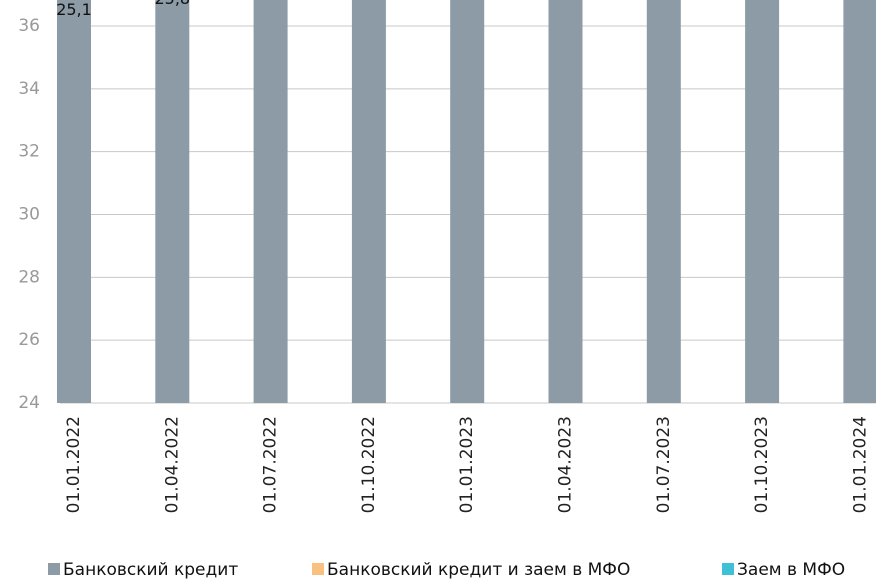 The height and width of the screenshot is (581, 876). I want to click on x-tick-label: 01.04.2022, so click(172, 464).